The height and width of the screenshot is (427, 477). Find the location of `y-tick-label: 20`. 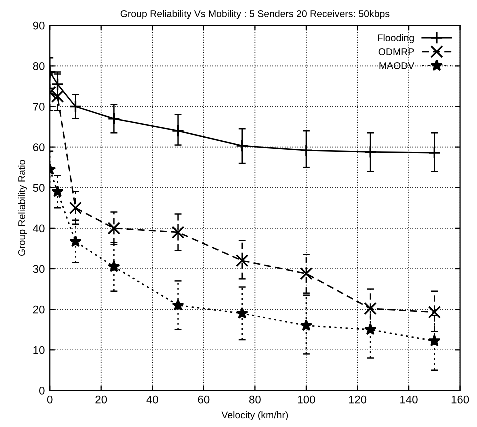

y-tick-label: 20 is located at coordinates (39, 310).